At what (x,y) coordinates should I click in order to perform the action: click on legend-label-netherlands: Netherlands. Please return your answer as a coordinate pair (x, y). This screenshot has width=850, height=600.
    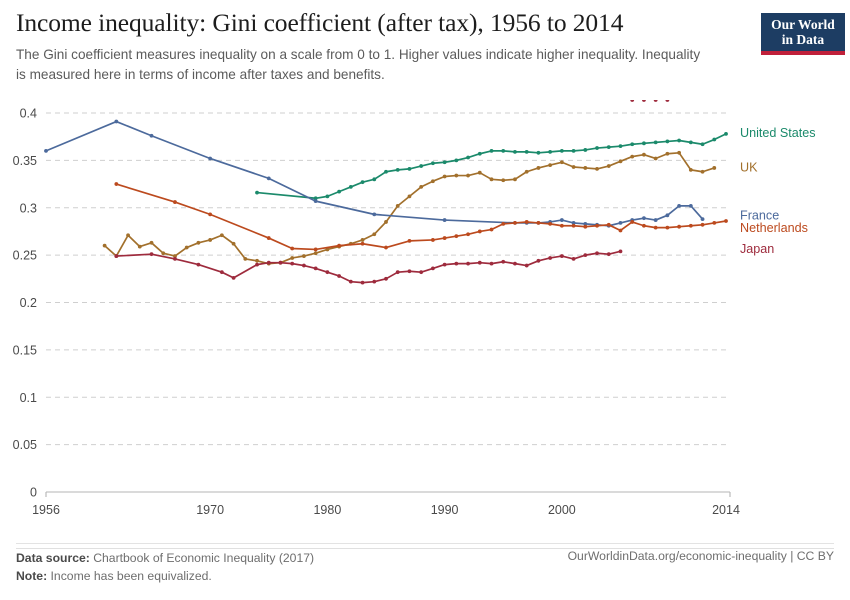
    Looking at the image, I should click on (774, 228).